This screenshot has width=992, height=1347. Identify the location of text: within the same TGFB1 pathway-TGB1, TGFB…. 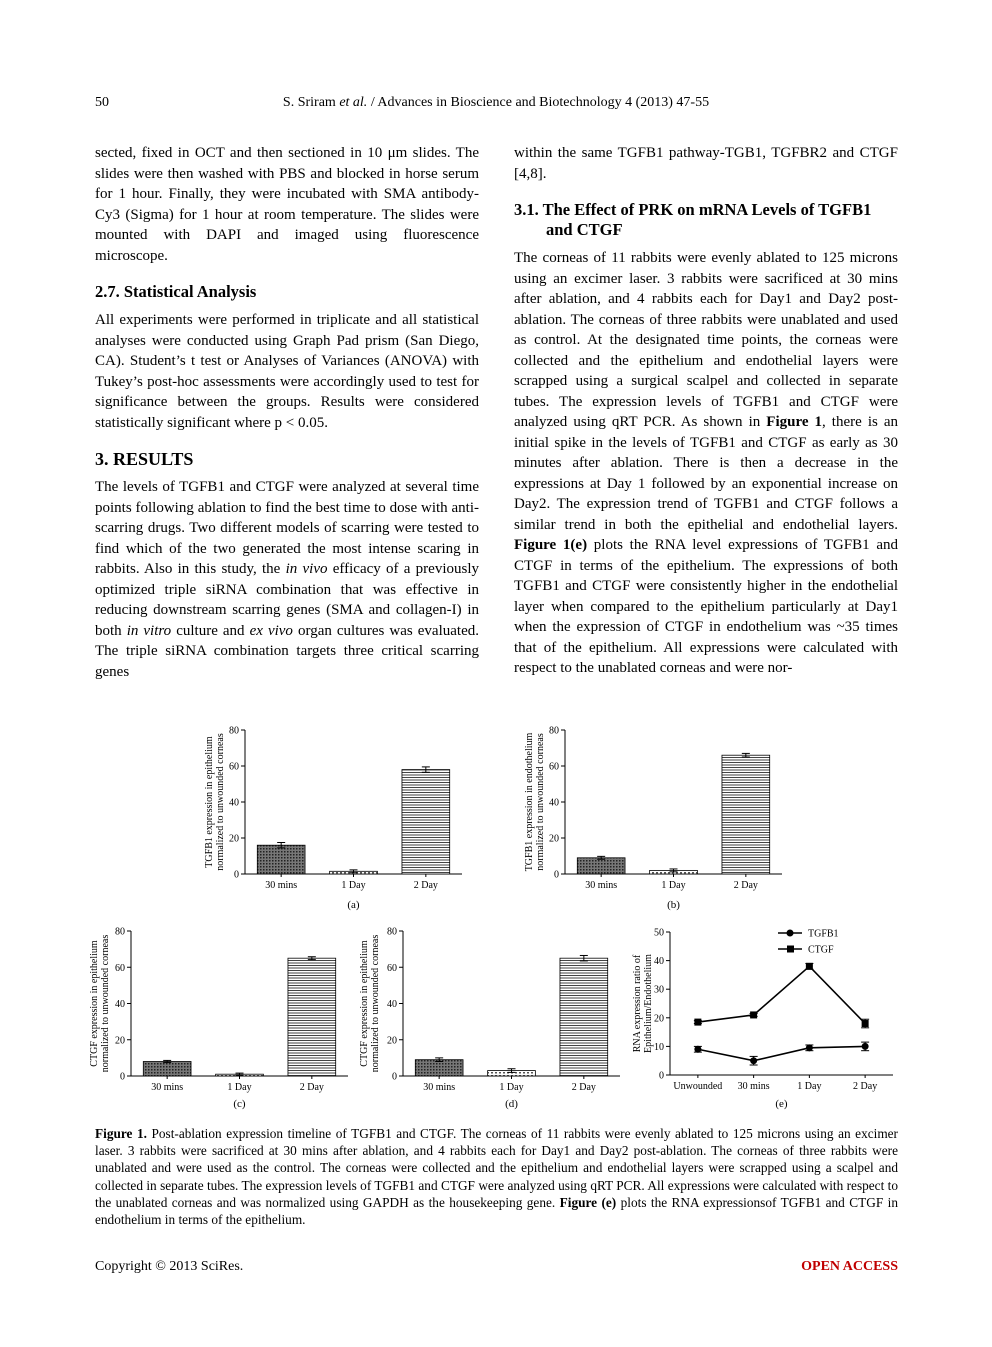
(706, 163).